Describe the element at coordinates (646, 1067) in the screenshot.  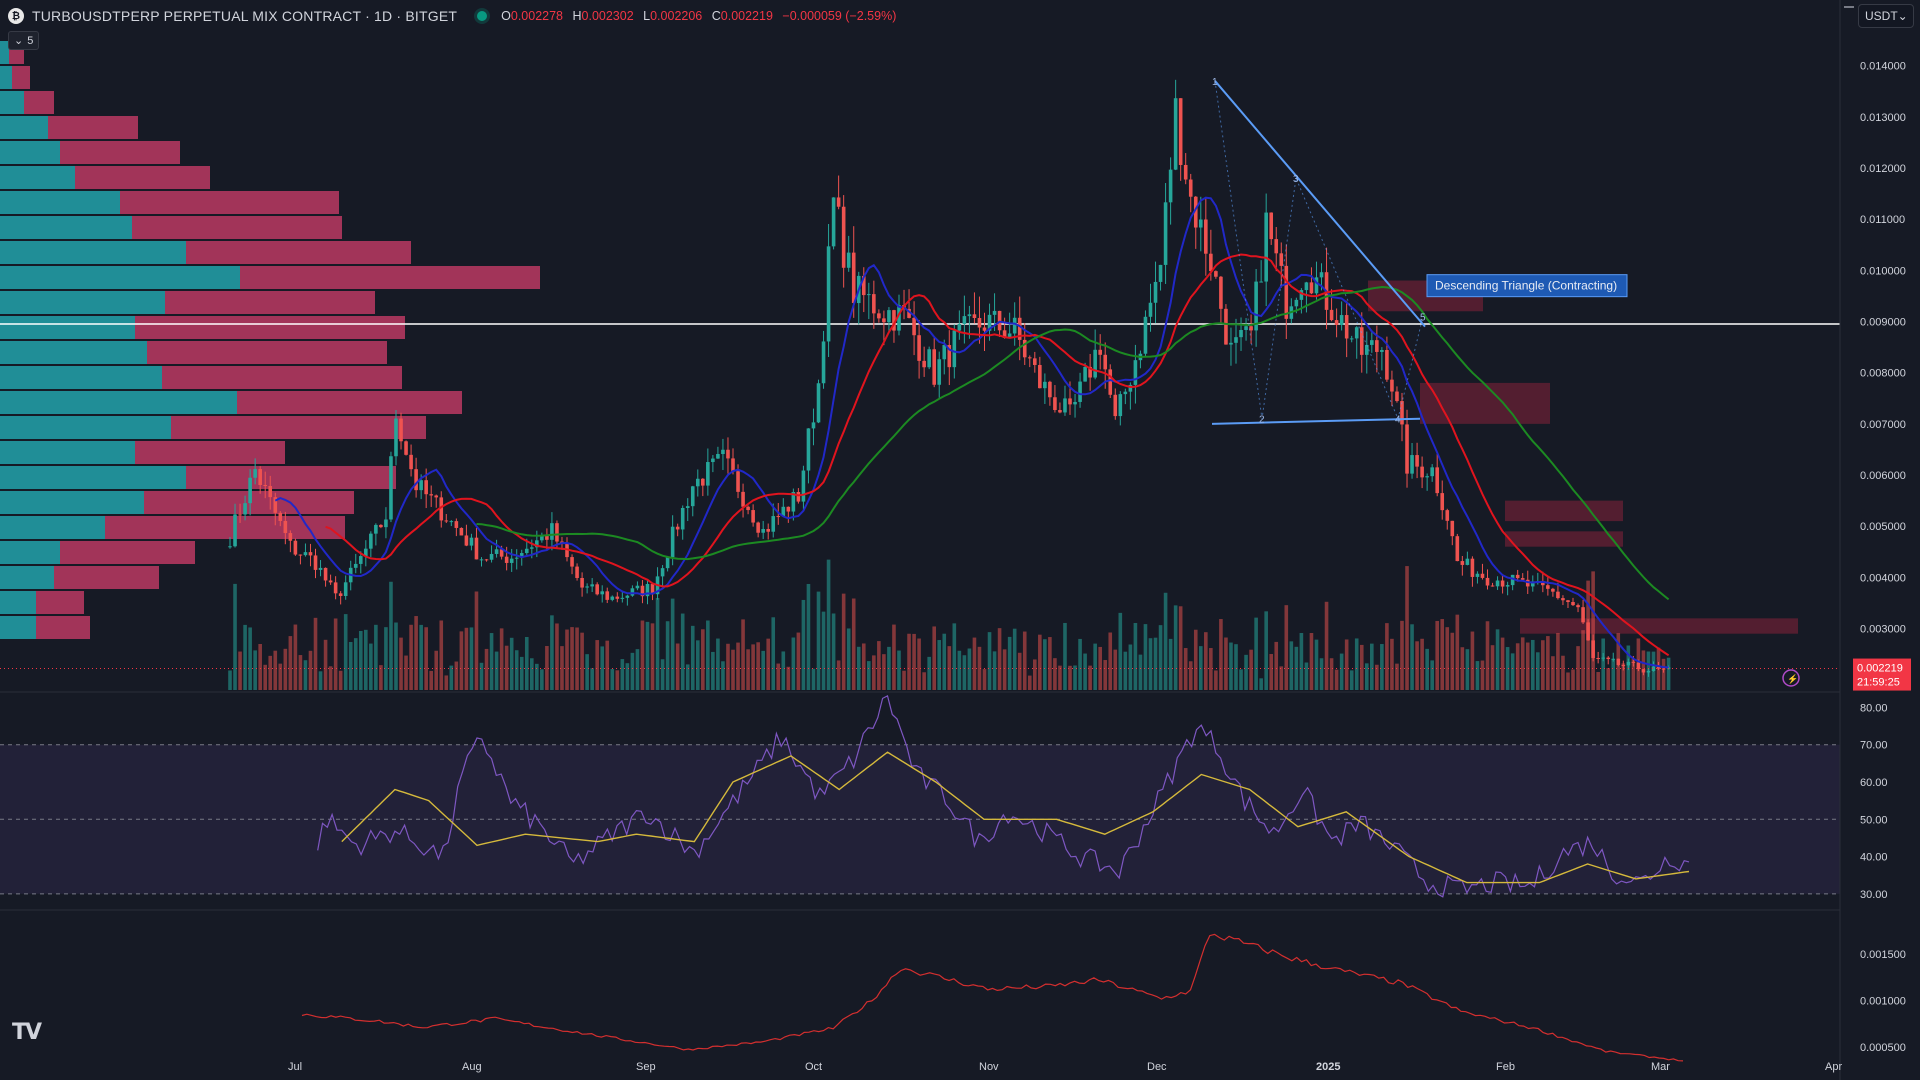
I see `time-tick-label: Sep` at that location.